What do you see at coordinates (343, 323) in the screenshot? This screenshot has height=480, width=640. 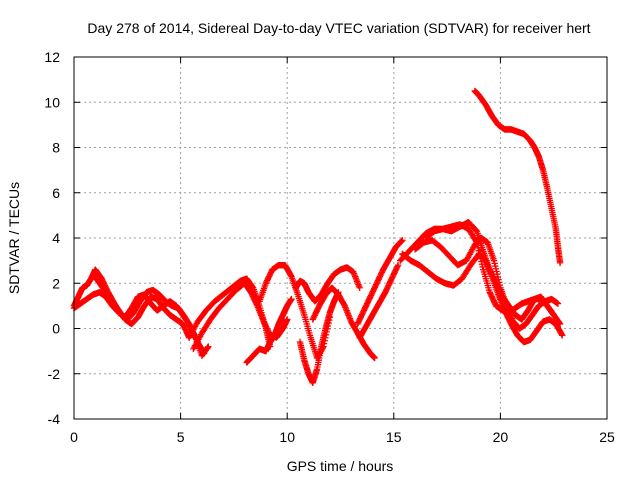 I see `series-arc10` at bounding box center [343, 323].